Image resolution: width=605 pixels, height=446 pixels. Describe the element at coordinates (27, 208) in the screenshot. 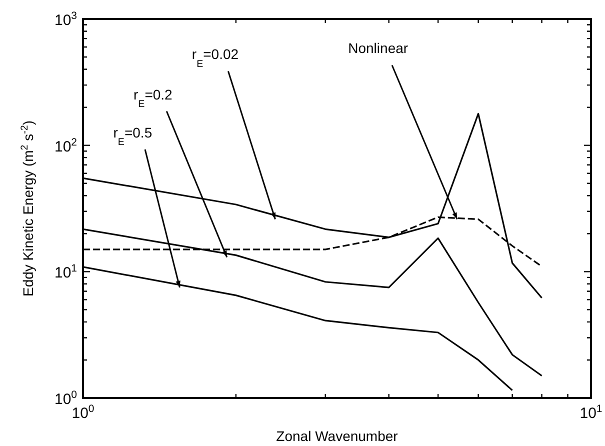

I see `y-axis-title: Eddy Kinetic Energy (m2 s-2)` at that location.